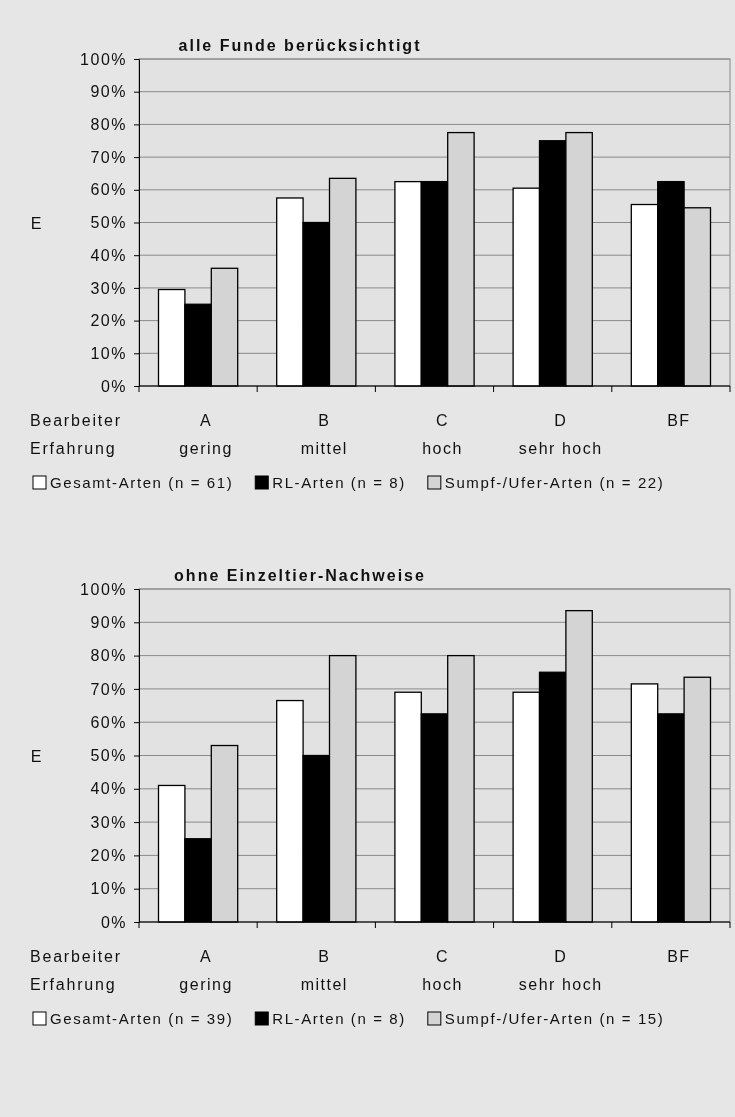 Image resolution: width=735 pixels, height=1117 pixels. I want to click on legend-label: Sumpf-/Ufer-Arten (n = 22), so click(554, 482).